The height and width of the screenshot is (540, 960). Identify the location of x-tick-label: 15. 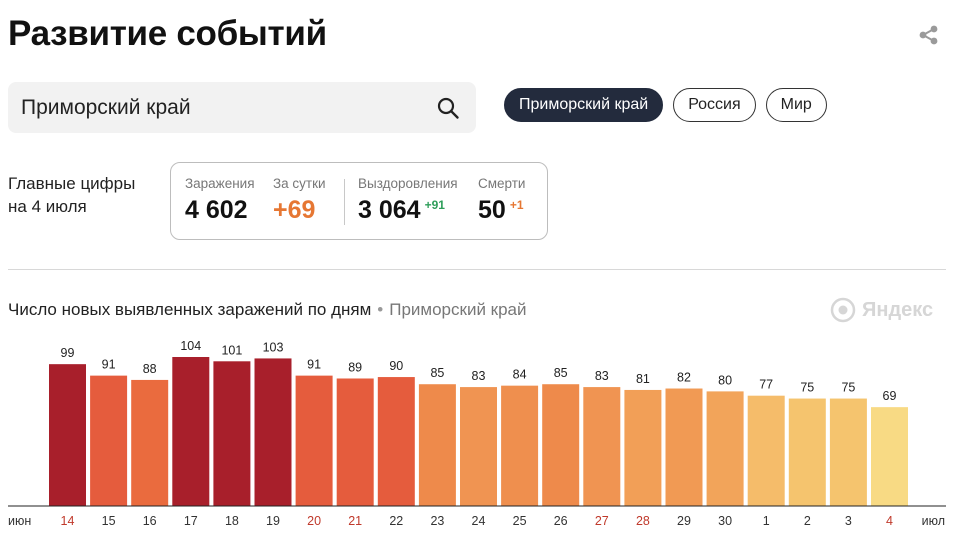
(109, 521).